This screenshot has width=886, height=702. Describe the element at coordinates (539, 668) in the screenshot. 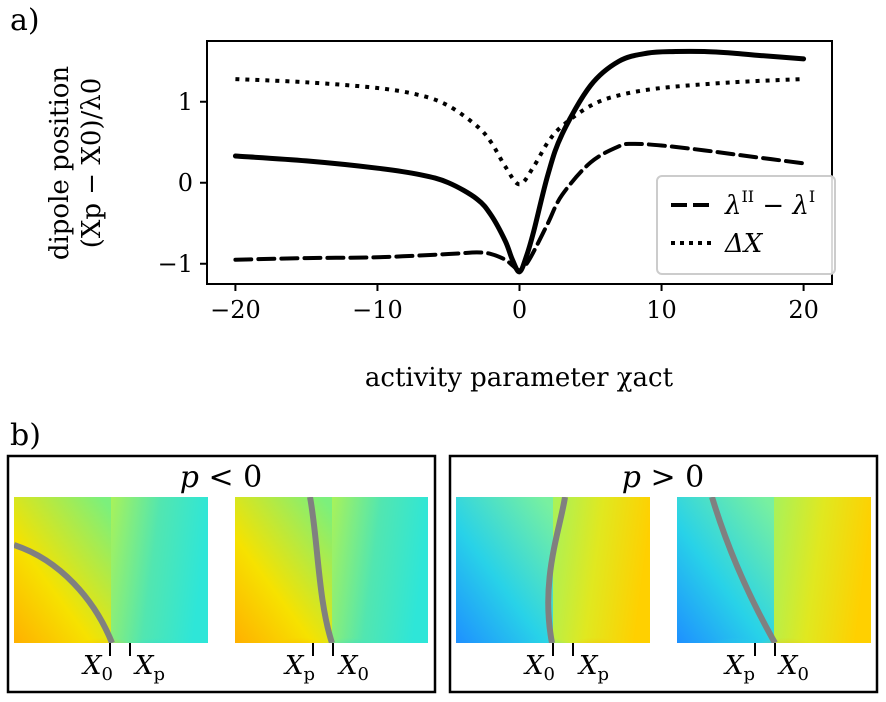

I see `marker-label-3a: X0` at that location.